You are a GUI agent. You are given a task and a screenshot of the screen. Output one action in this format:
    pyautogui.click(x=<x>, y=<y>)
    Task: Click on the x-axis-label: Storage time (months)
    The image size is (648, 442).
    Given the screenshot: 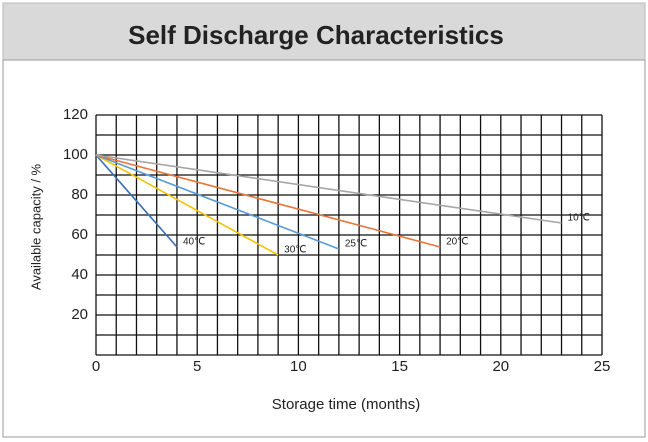 What is the action you would take?
    pyautogui.click(x=346, y=404)
    